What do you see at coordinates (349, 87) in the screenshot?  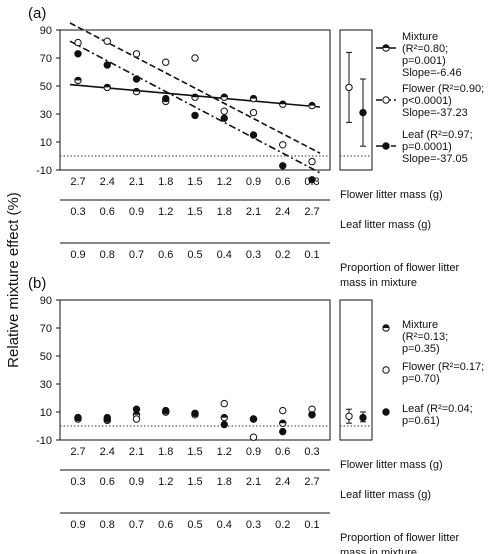 I see `mean-point` at bounding box center [349, 87].